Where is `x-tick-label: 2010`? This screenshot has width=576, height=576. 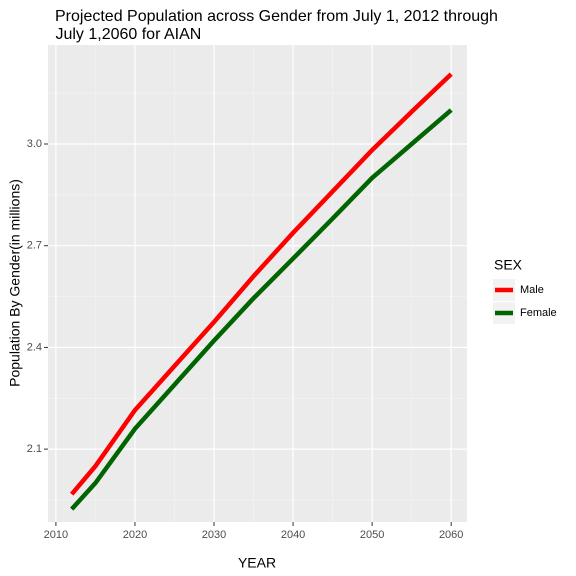 x-tick-label: 2010 is located at coordinates (56, 535).